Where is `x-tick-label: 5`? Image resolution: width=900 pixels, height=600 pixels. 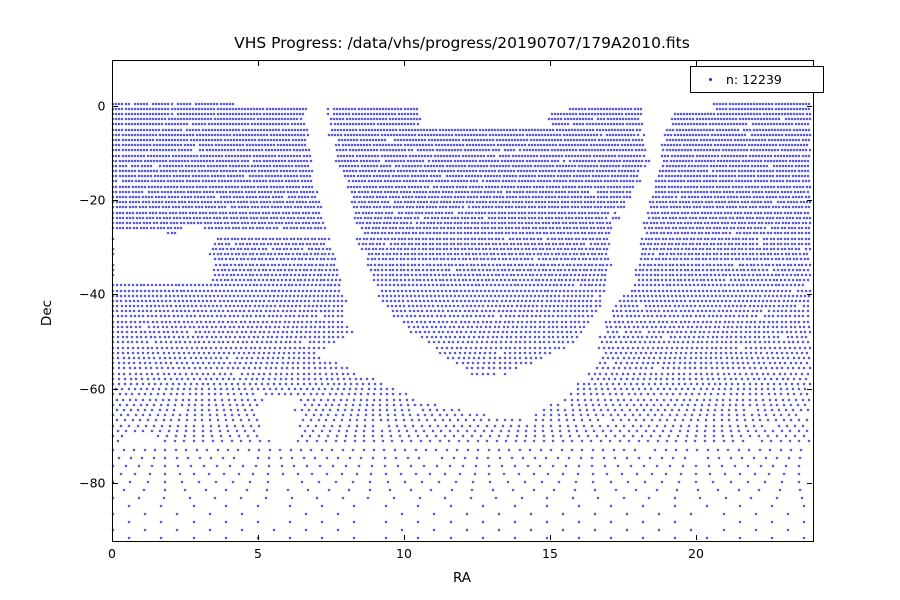 x-tick-label: 5 is located at coordinates (258, 553).